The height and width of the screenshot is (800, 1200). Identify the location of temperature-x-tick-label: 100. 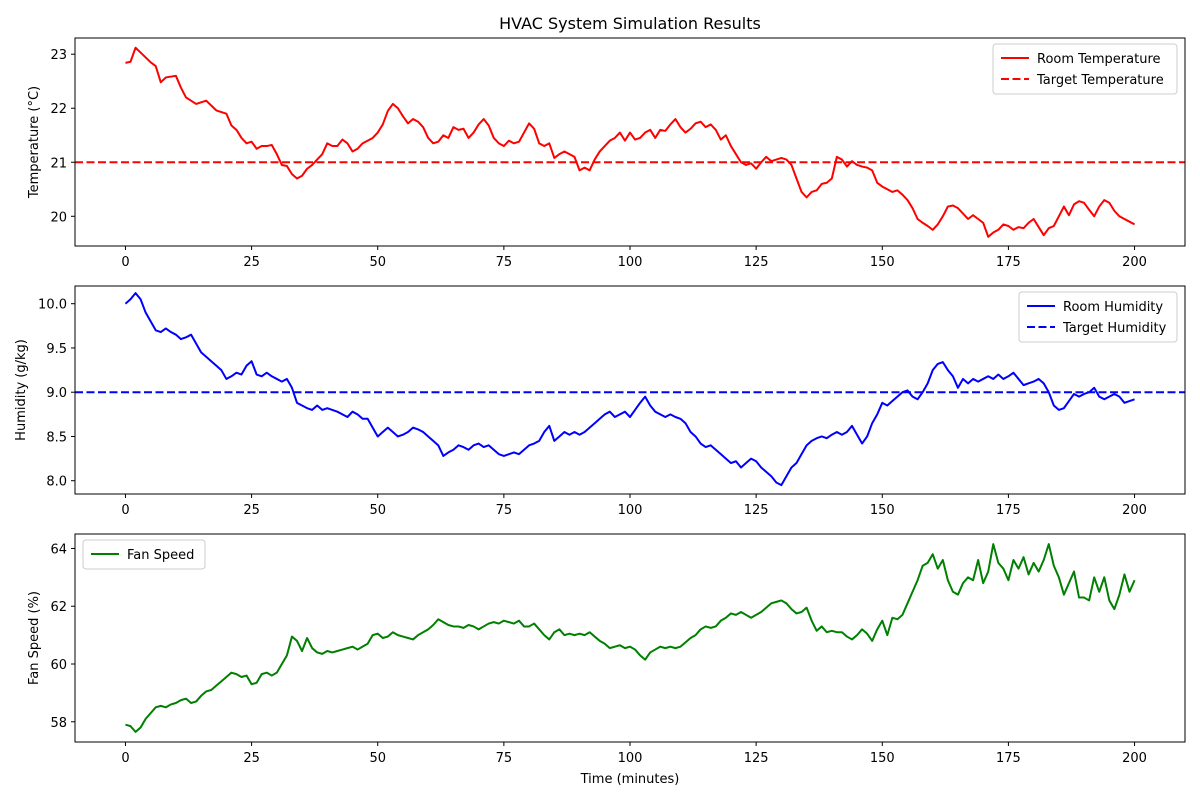
(630, 262).